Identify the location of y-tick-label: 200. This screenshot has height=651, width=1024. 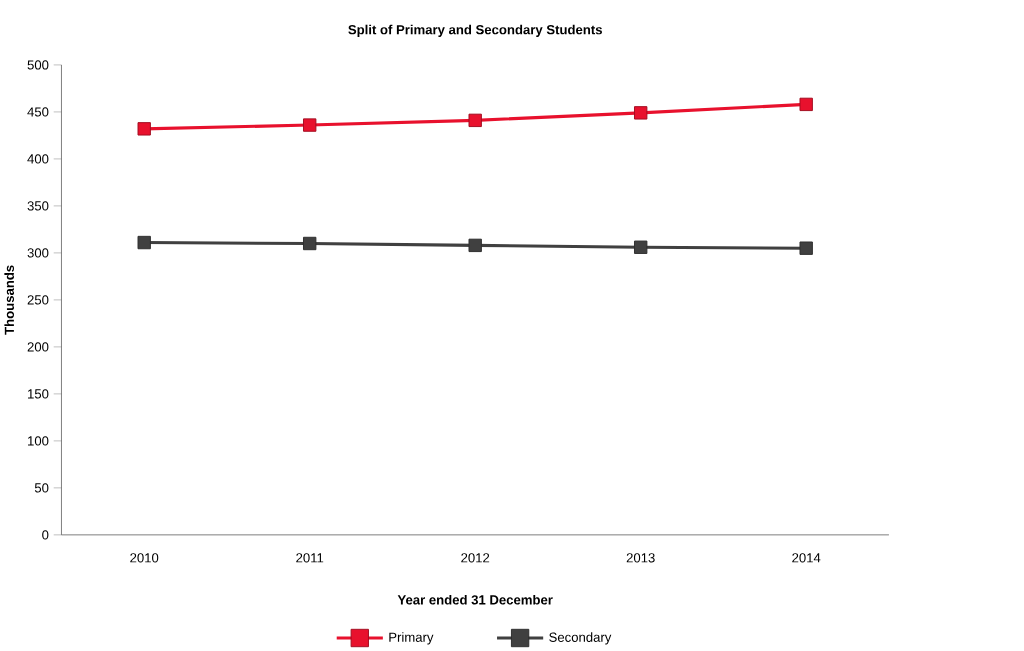
(38, 346).